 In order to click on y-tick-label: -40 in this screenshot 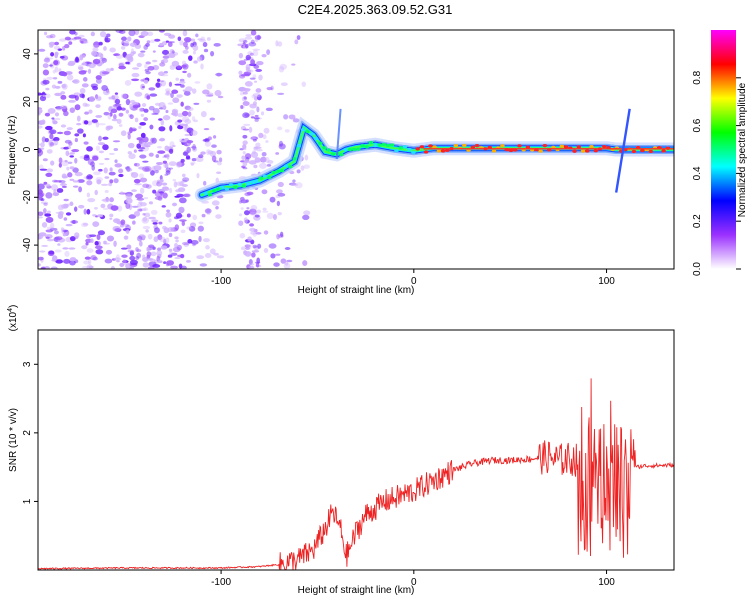, I will do `click(27, 244)`.